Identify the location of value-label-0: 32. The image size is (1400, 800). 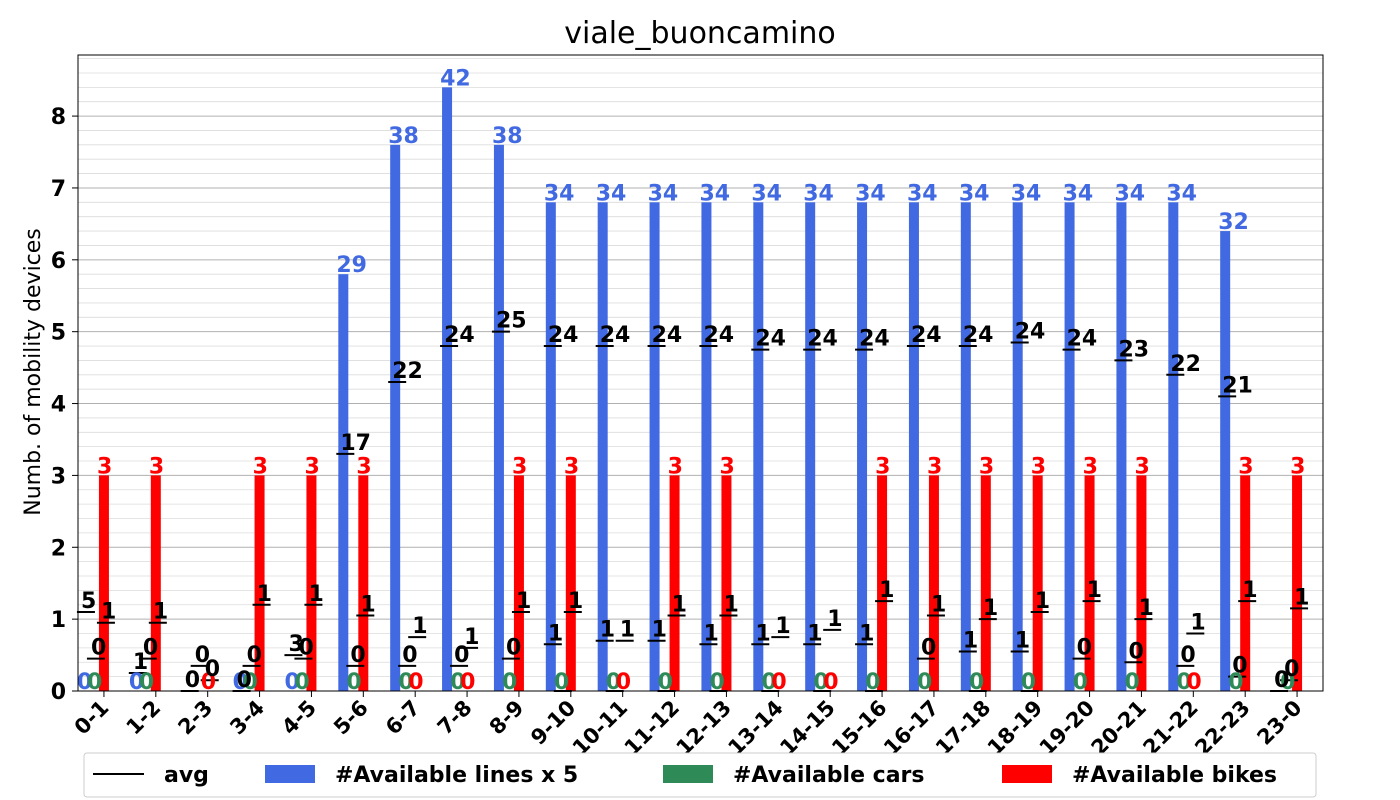
(1233, 222).